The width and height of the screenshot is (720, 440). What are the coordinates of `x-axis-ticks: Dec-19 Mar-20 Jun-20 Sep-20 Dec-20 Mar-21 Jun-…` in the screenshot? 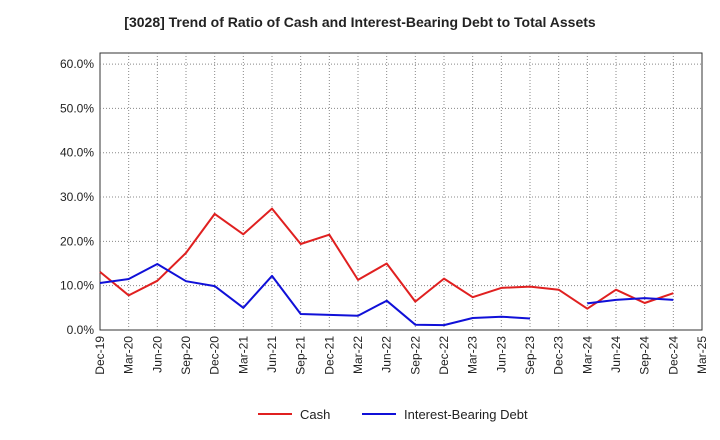 It's located at (401, 355).